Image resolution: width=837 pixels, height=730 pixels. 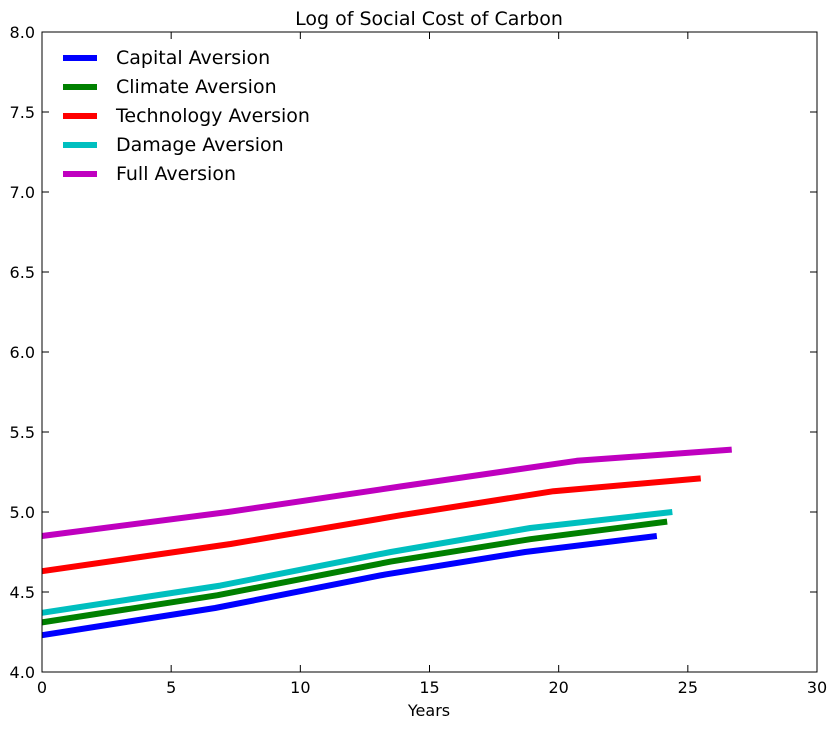 What do you see at coordinates (193, 58) in the screenshot?
I see `legend-label: Capital Aversion` at bounding box center [193, 58].